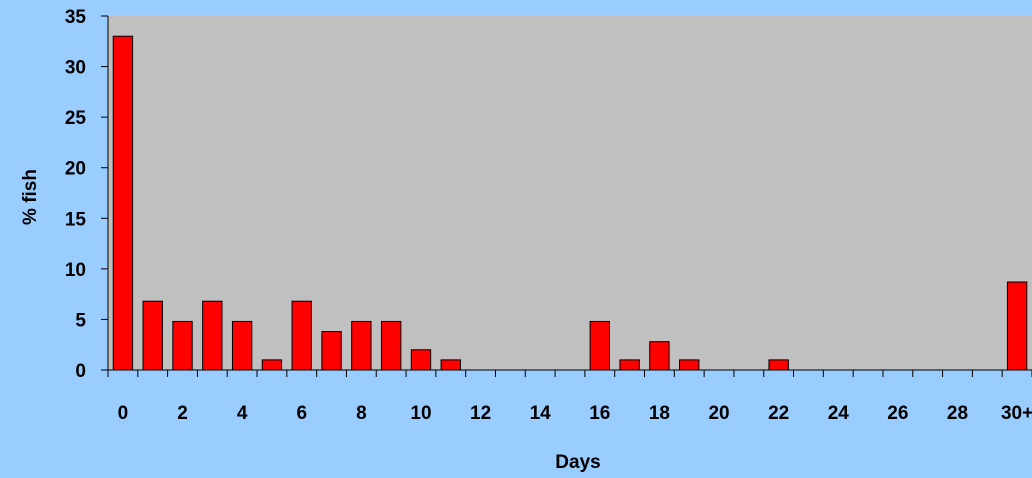 Image resolution: width=1032 pixels, height=478 pixels. What do you see at coordinates (839, 413) in the screenshot?
I see `x-tick-label: 24` at bounding box center [839, 413].